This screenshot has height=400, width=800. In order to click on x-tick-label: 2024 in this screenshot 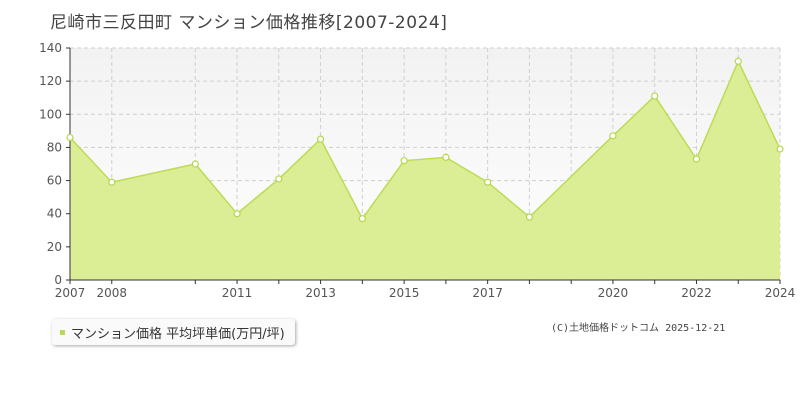, I will do `click(780, 293)`.